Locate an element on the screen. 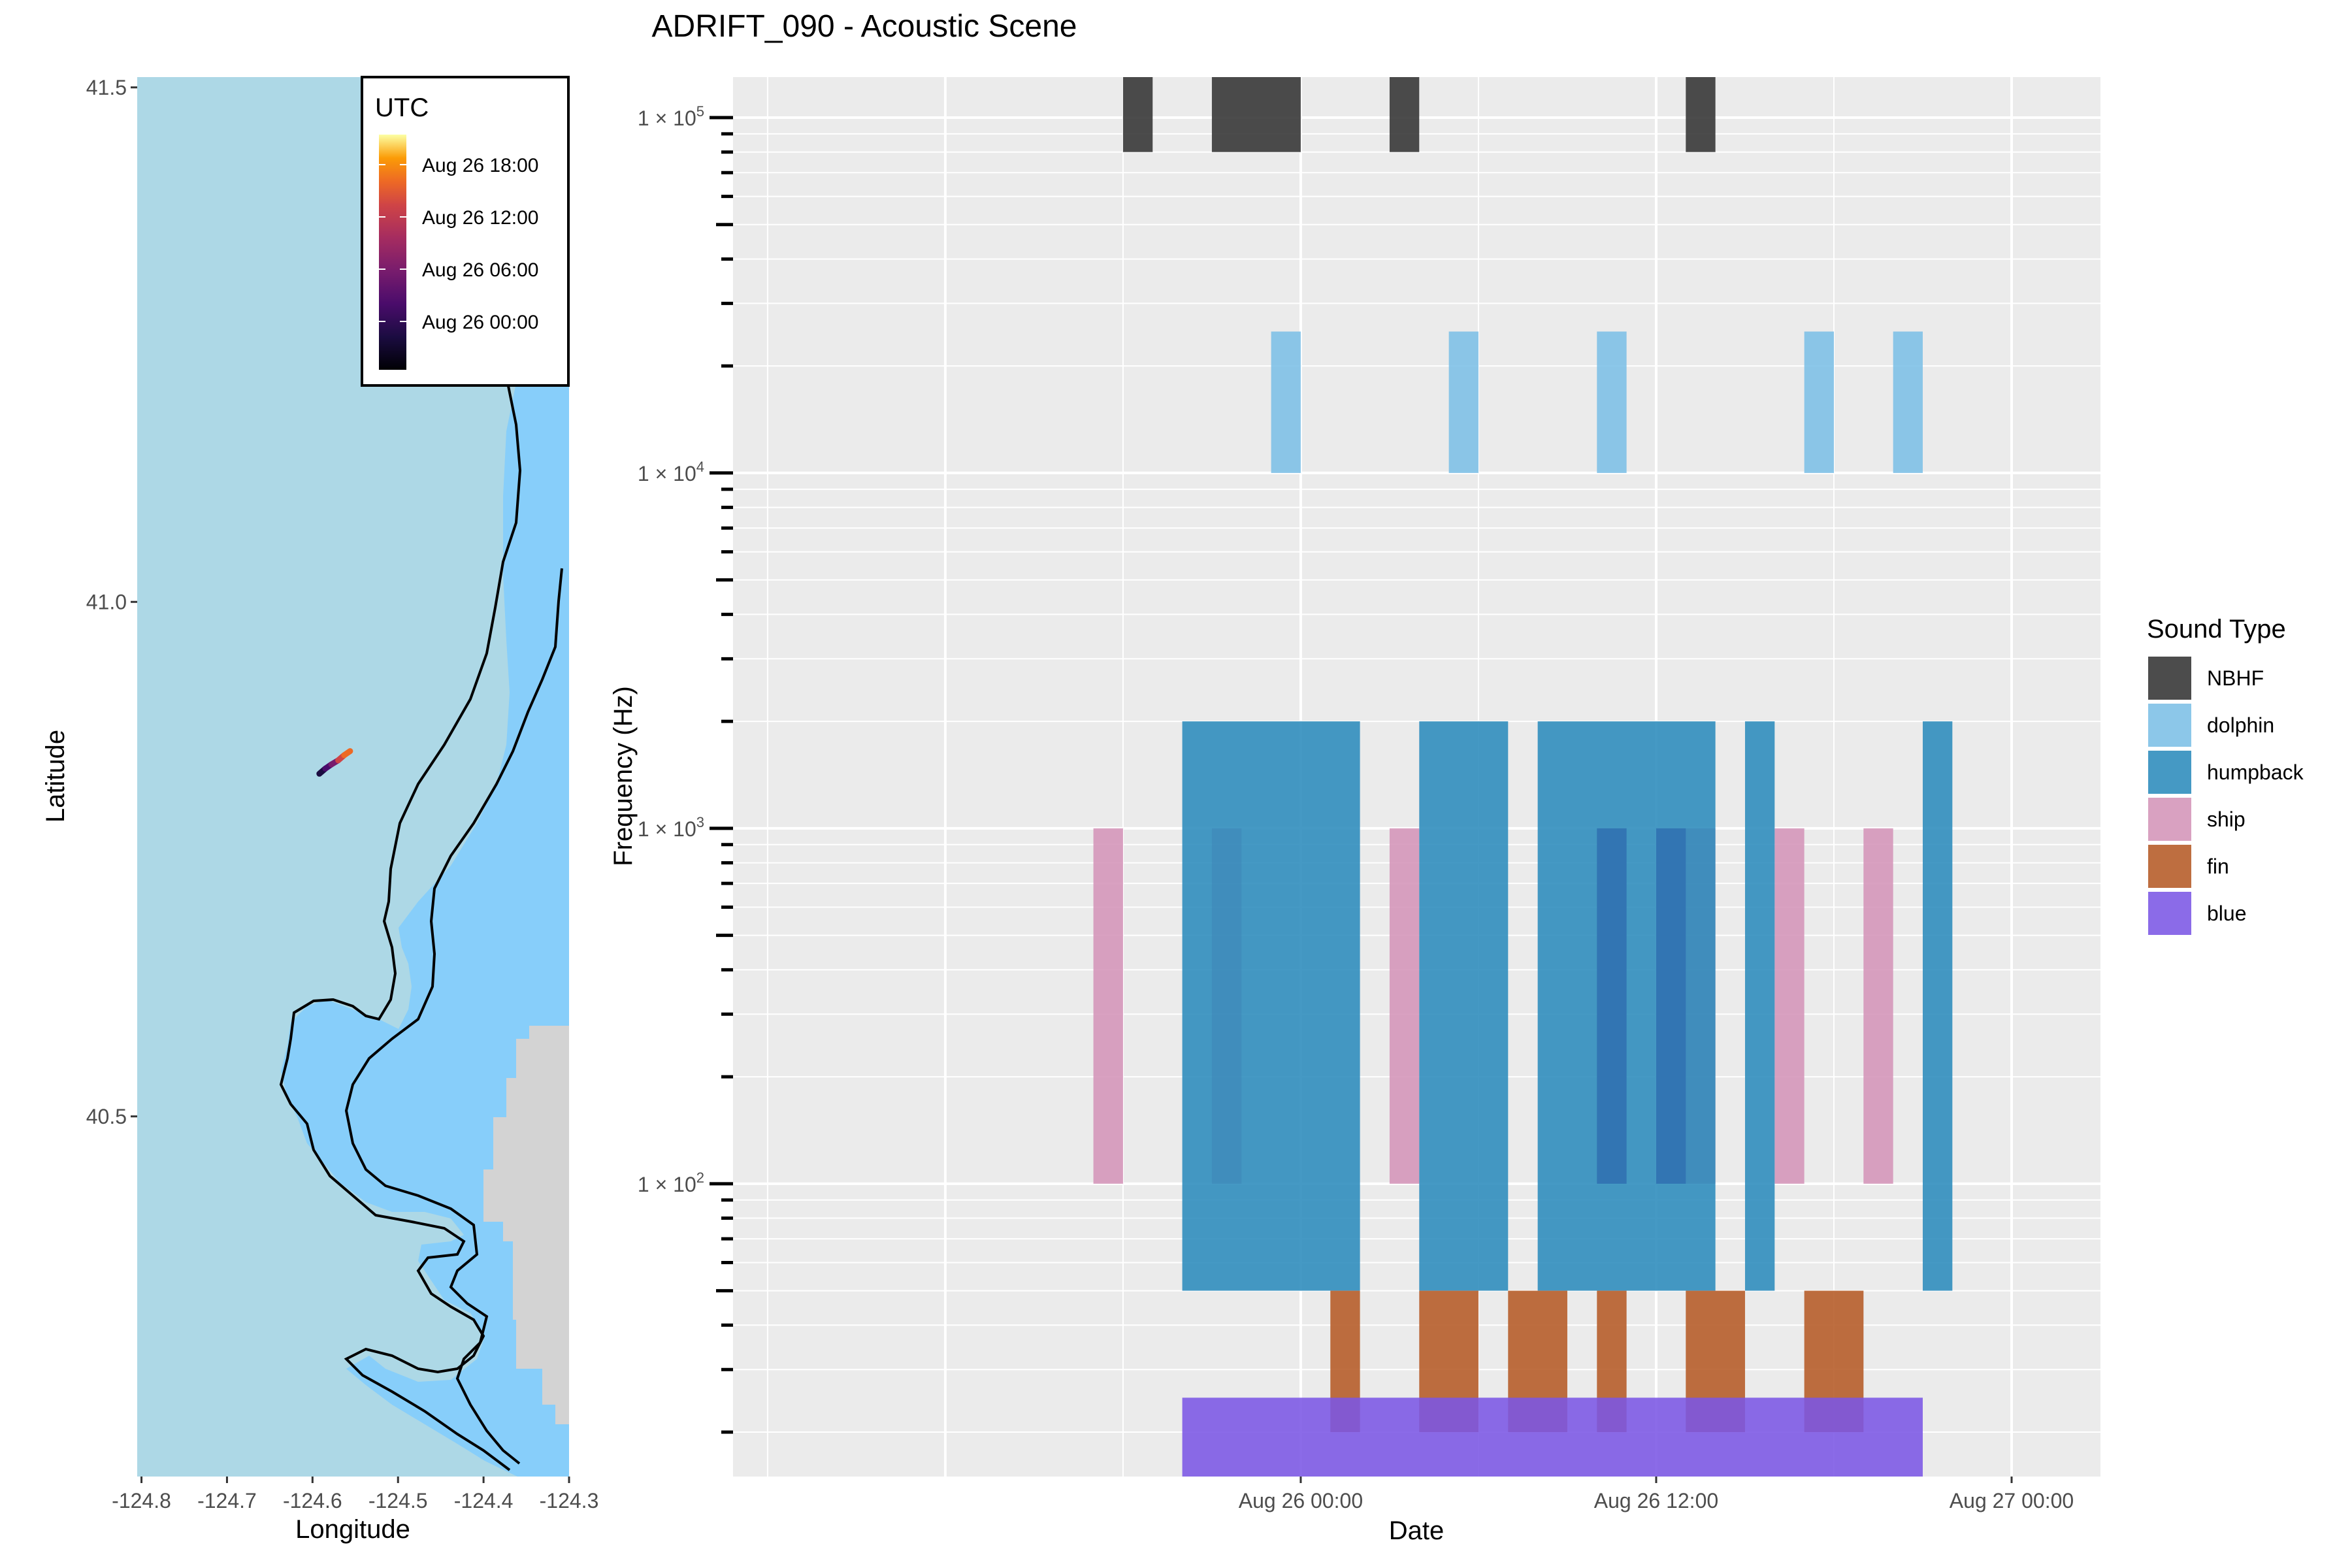  latitude-axis: 41.5 41.0 40.5 is located at coordinates (111, 602).